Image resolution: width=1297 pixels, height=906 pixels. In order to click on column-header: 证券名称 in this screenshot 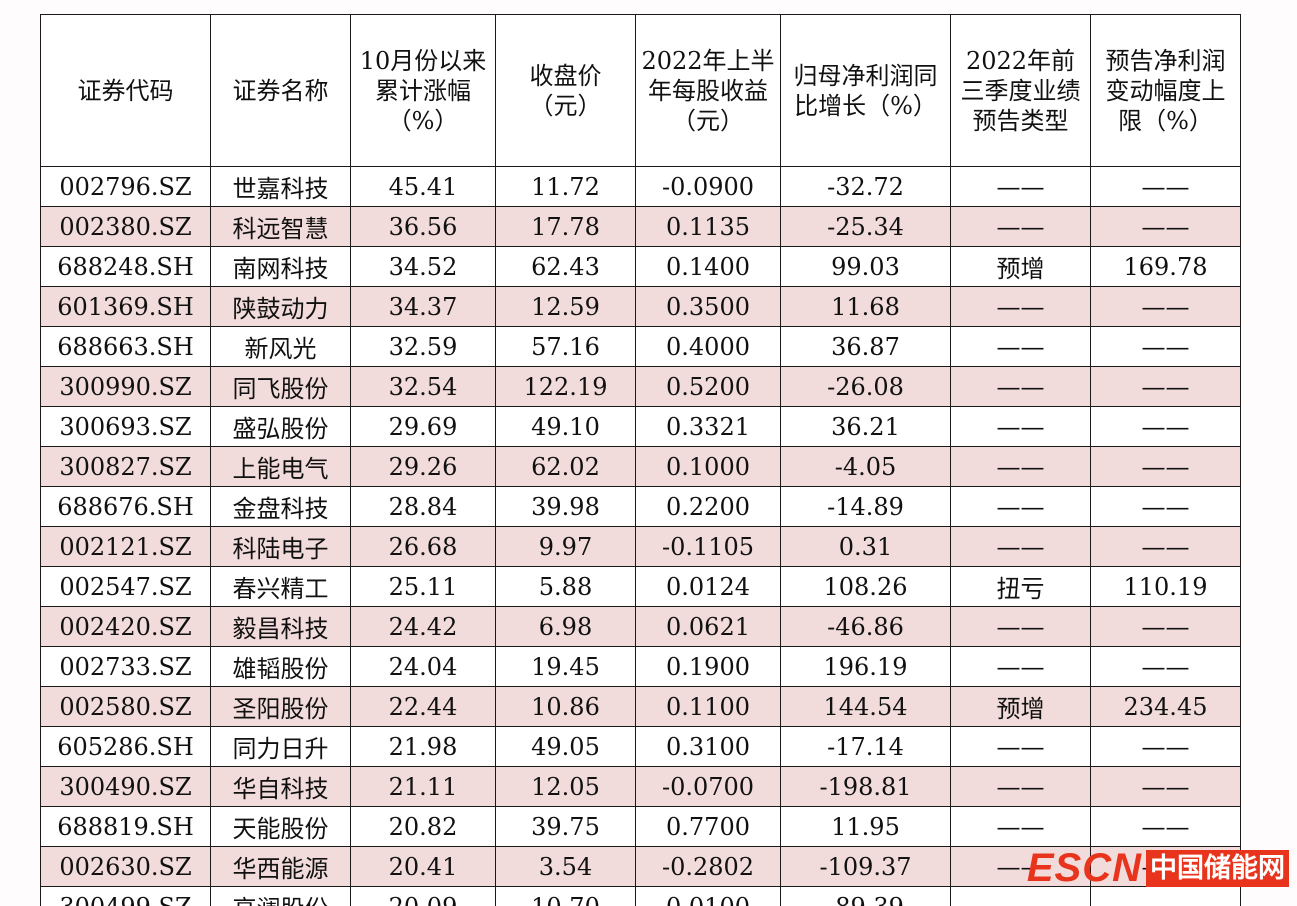, I will do `click(280, 90)`.